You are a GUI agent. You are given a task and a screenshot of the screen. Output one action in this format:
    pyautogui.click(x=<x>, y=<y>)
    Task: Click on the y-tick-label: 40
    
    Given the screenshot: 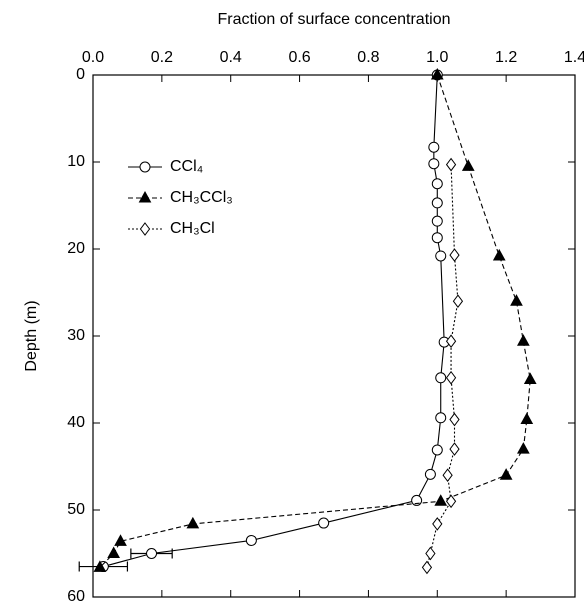 What is the action you would take?
    pyautogui.click(x=76, y=422)
    